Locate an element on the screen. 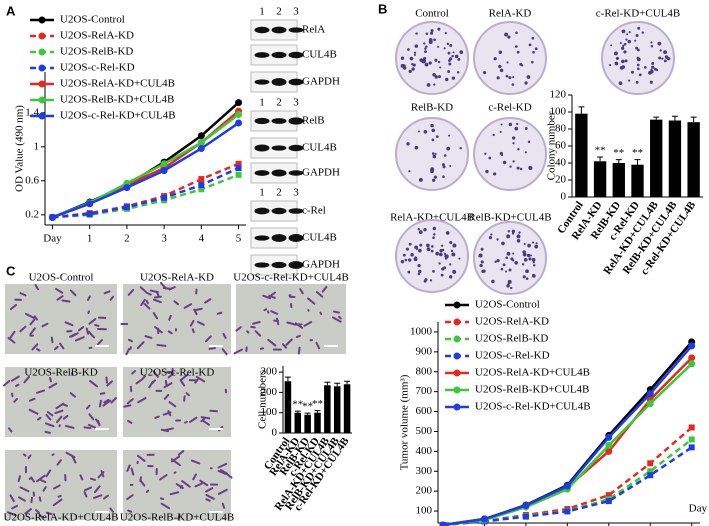 Image resolution: width=709 pixels, height=526 pixels. y-tick-label: 300 is located at coordinates (269, 372).